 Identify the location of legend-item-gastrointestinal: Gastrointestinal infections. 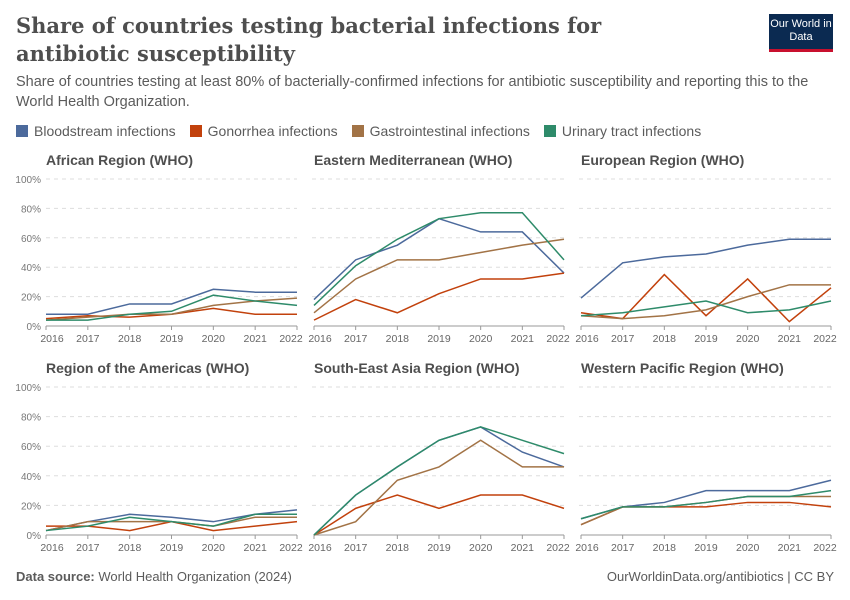
(440, 131).